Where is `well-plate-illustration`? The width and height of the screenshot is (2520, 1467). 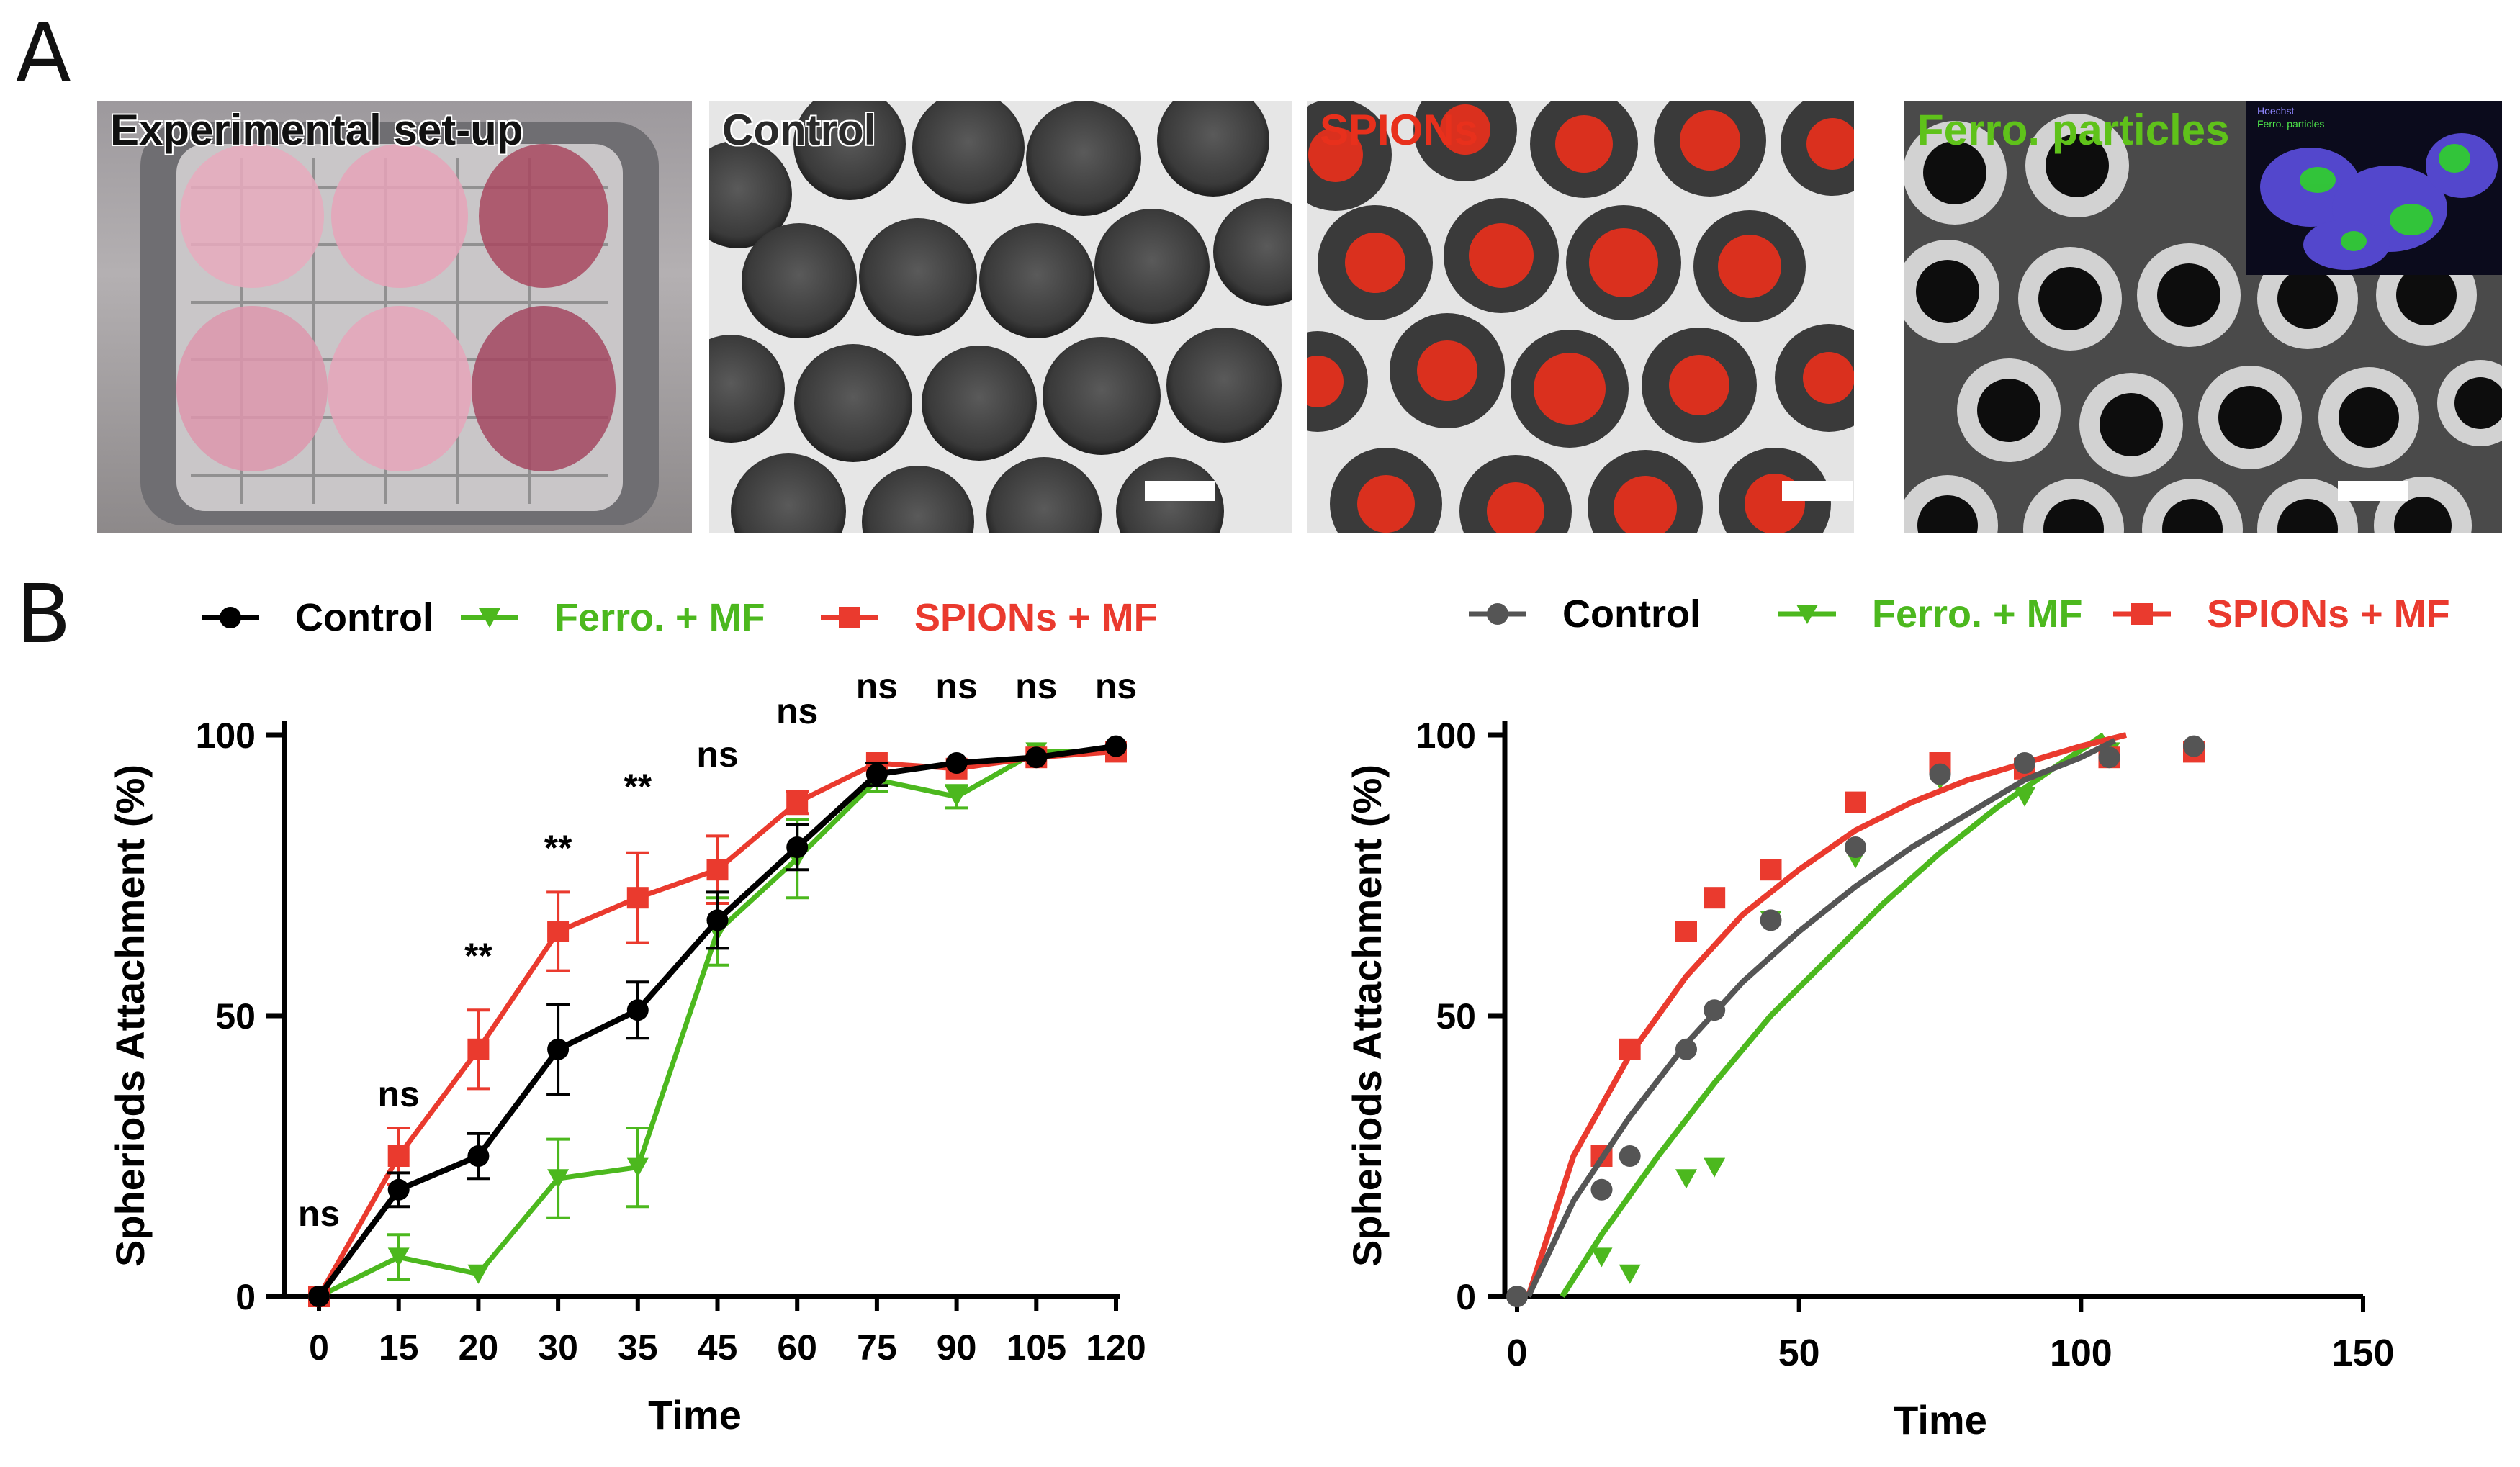 well-plate-illustration is located at coordinates (399, 323).